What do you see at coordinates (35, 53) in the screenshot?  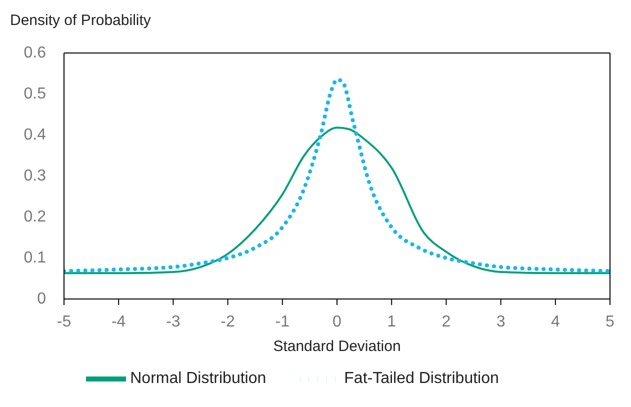 I see `y-tick-label: 0.6` at bounding box center [35, 53].